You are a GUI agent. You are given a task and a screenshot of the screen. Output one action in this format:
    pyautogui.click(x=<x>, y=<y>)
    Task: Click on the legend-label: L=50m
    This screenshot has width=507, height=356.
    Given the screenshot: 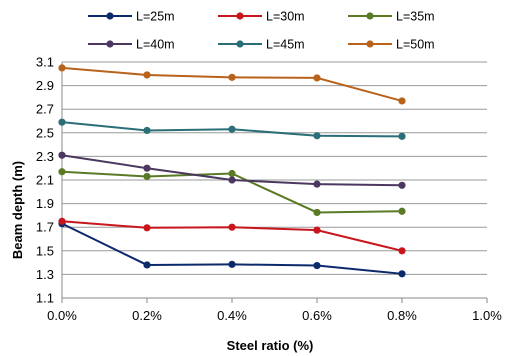 What is the action you would take?
    pyautogui.click(x=415, y=45)
    